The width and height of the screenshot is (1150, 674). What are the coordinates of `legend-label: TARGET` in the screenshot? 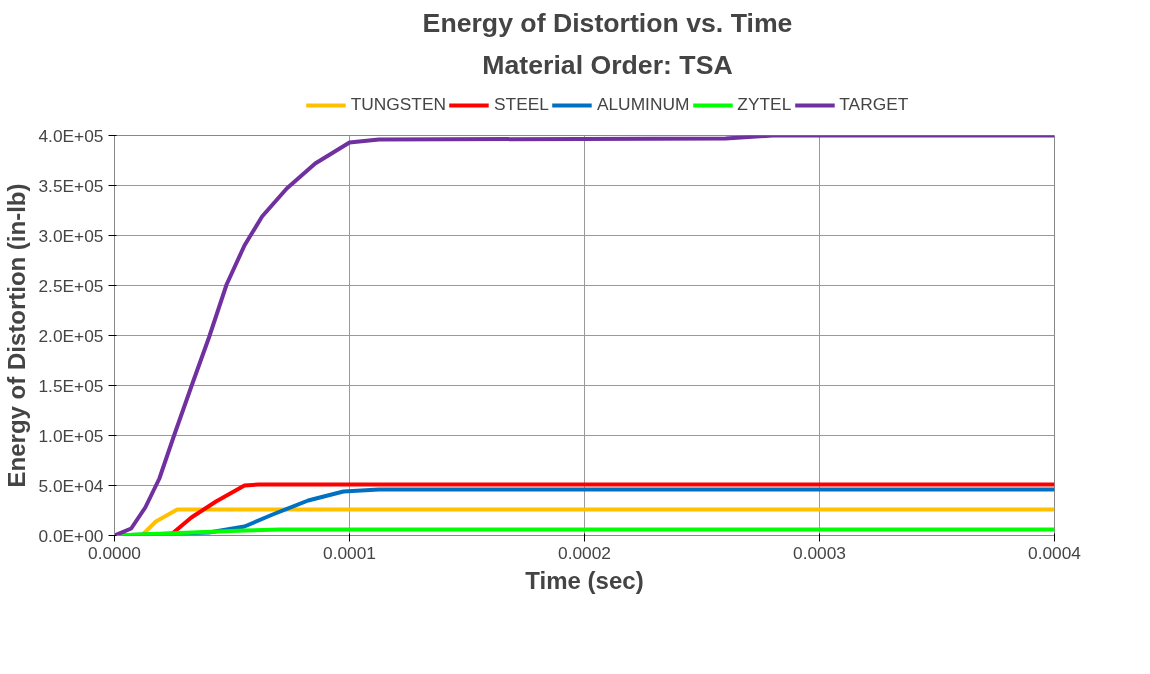 It's located at (874, 104).